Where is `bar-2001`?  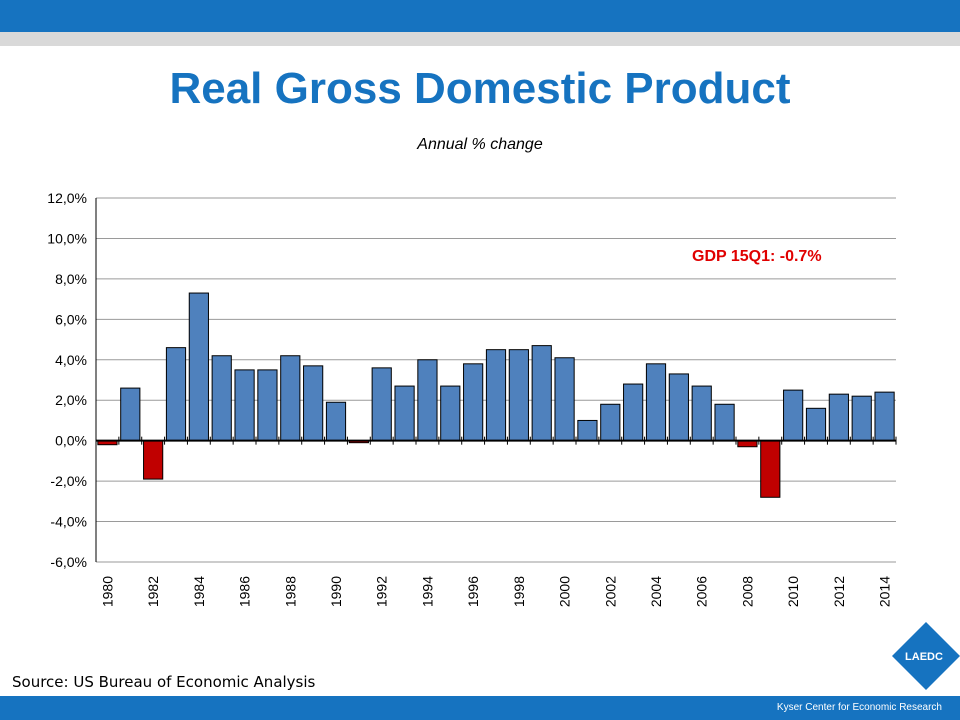
bar-2001 is located at coordinates (587, 430).